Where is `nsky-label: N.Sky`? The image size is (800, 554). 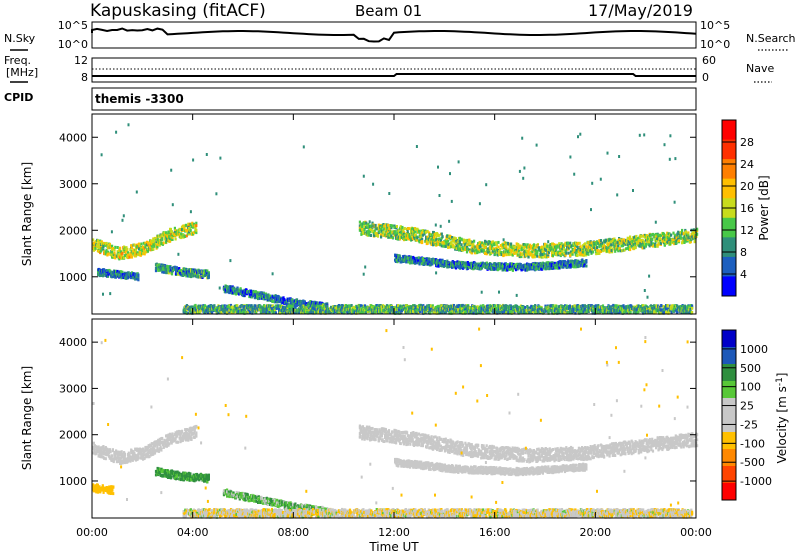 nsky-label: N.Sky is located at coordinates (20, 38).